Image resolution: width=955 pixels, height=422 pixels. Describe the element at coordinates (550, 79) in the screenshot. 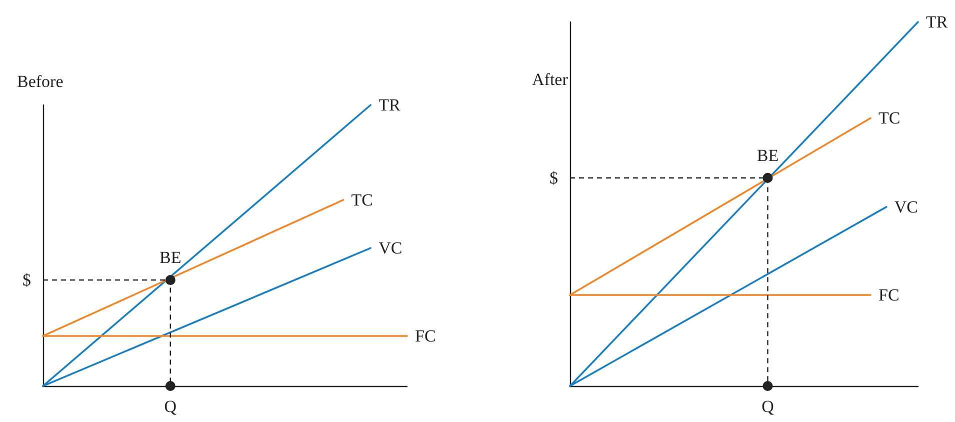

I see `text: After` at that location.